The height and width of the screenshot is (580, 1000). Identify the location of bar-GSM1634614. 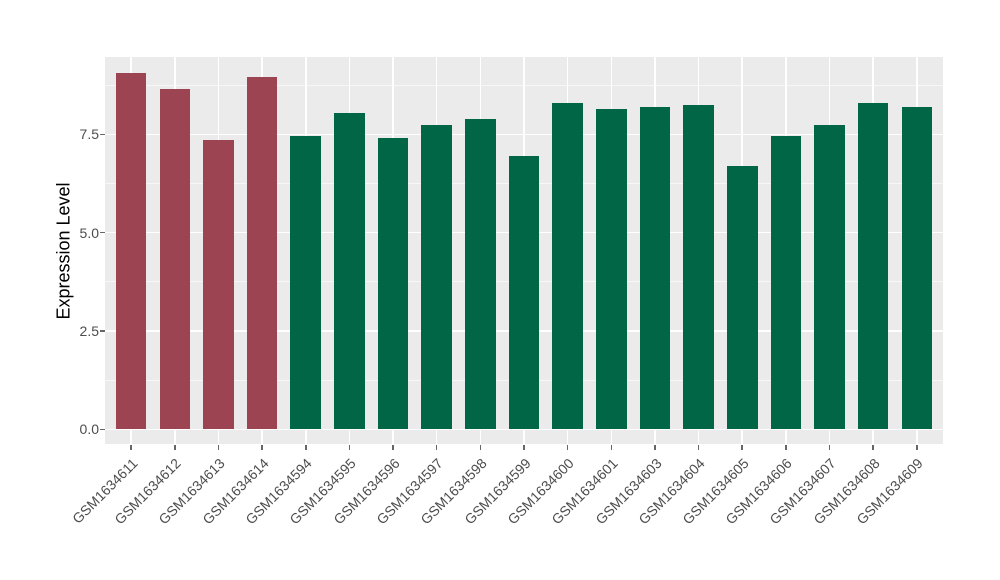
(262, 253).